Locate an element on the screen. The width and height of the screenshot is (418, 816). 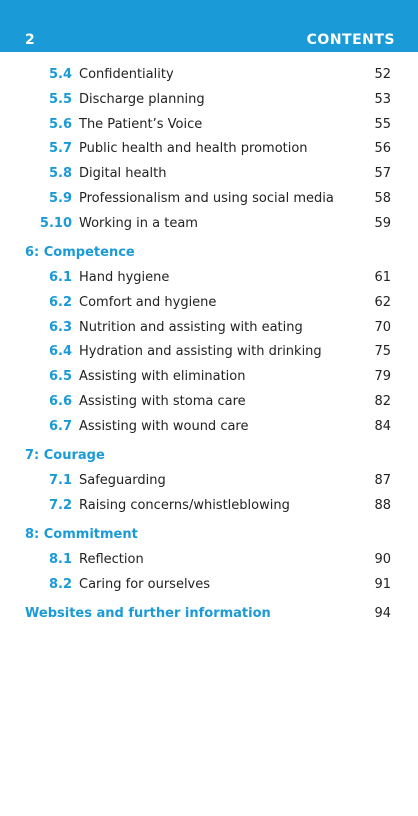
entry-title: Assisting with elimination is located at coordinates (162, 377).